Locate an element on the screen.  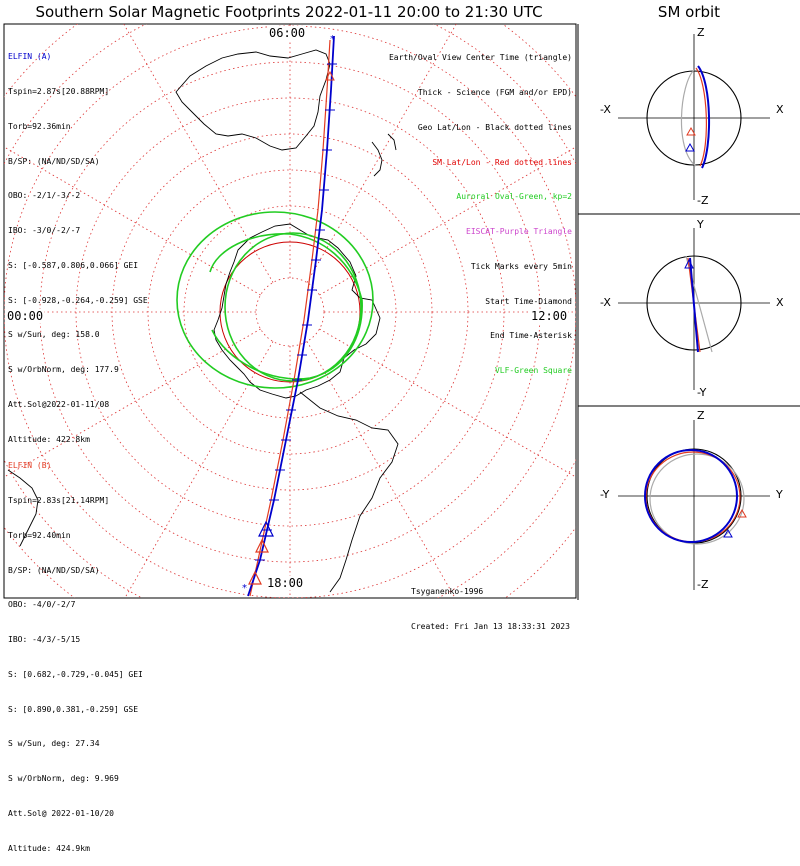
sm-panel-xz-earlier-orbit is located at coordinates (688, 118).